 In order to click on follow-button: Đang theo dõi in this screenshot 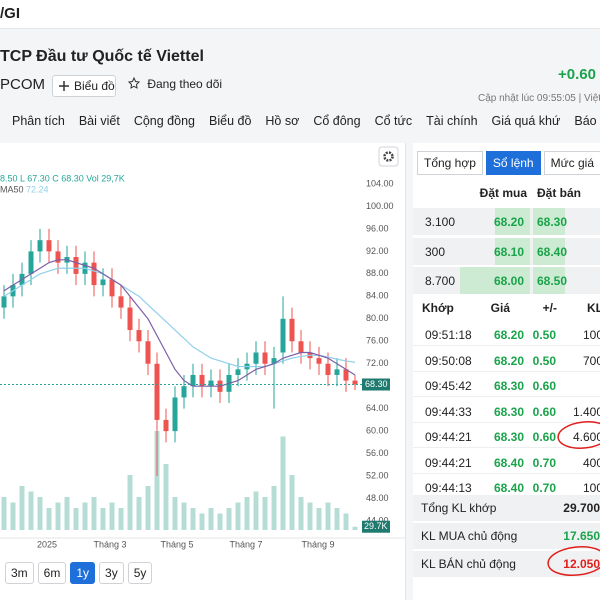, I will do `click(175, 83)`.